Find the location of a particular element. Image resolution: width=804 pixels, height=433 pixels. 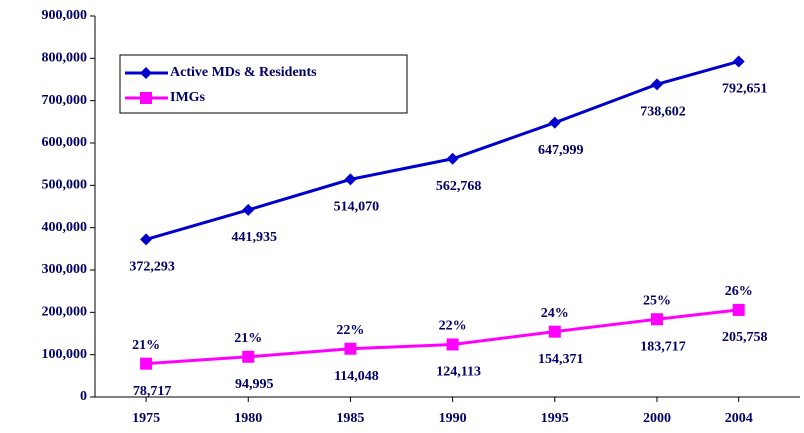

y-tick-label: 200,000 is located at coordinates (65, 312).